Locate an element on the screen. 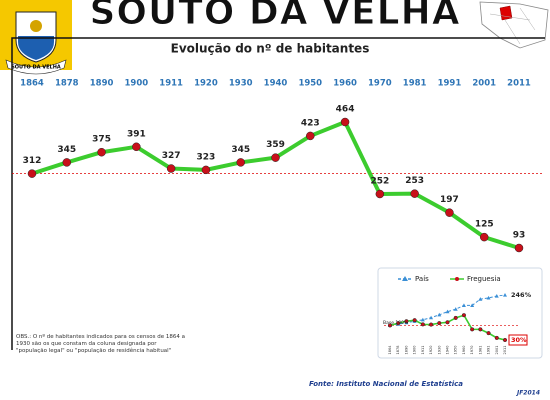 Image resolution: width=550 pixels, height=400 pixels. data-label: 125 is located at coordinates (484, 225).